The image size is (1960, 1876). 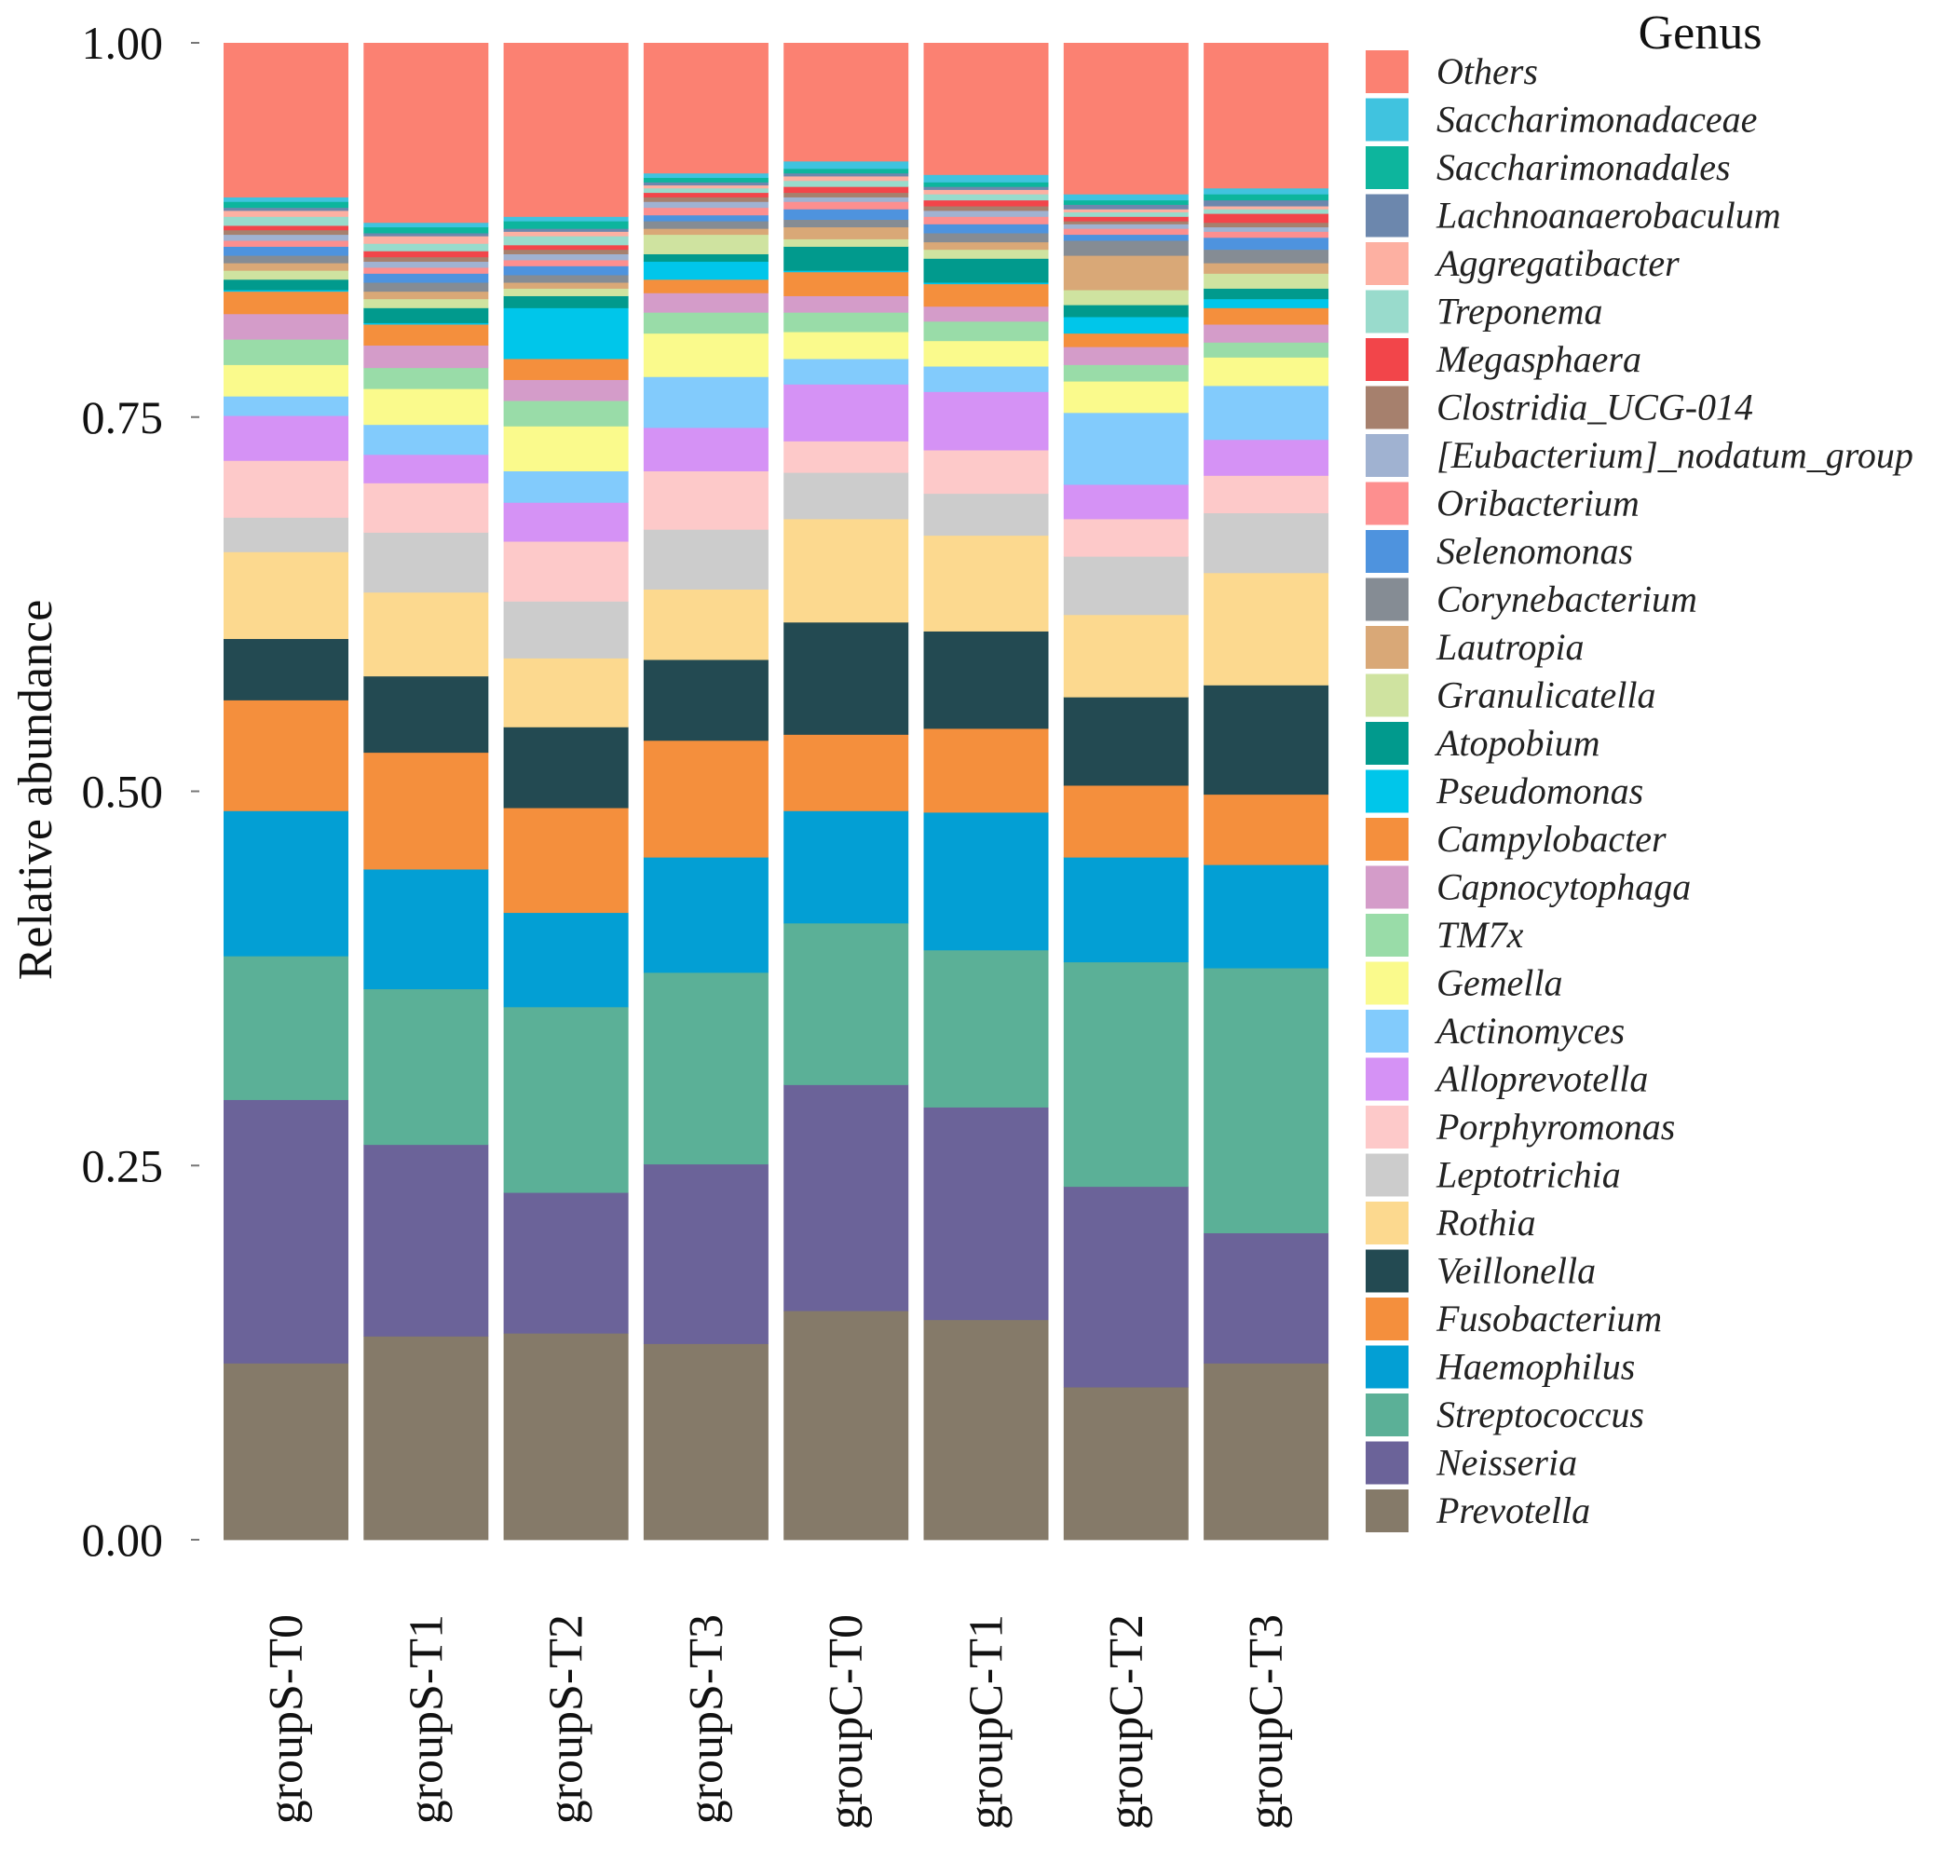 What do you see at coordinates (1126, 197) in the screenshot?
I see `bar-segment-saccharimonadaceae` at bounding box center [1126, 197].